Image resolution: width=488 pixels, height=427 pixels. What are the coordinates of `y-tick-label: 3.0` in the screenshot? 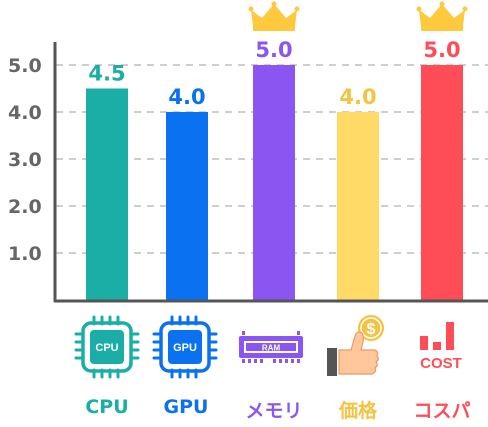 It's located at (25, 160).